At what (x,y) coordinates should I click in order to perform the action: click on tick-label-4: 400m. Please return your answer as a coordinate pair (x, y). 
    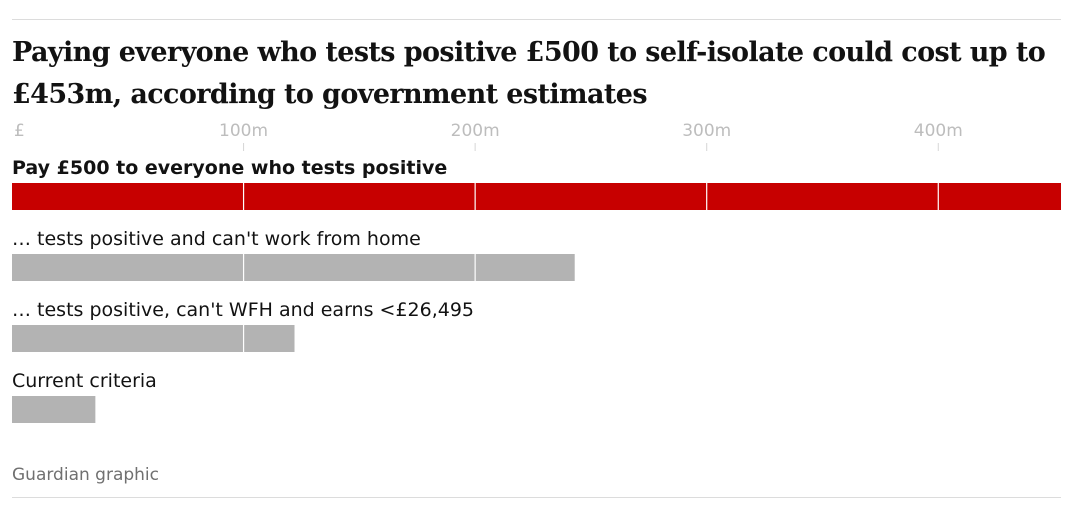
    Looking at the image, I should click on (938, 131).